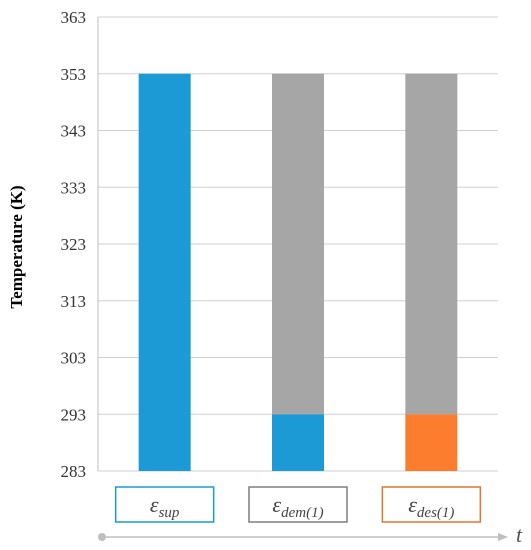 The height and width of the screenshot is (550, 531). I want to click on category-labels: εsup εdem(1) εdes(1), so click(298, 504).